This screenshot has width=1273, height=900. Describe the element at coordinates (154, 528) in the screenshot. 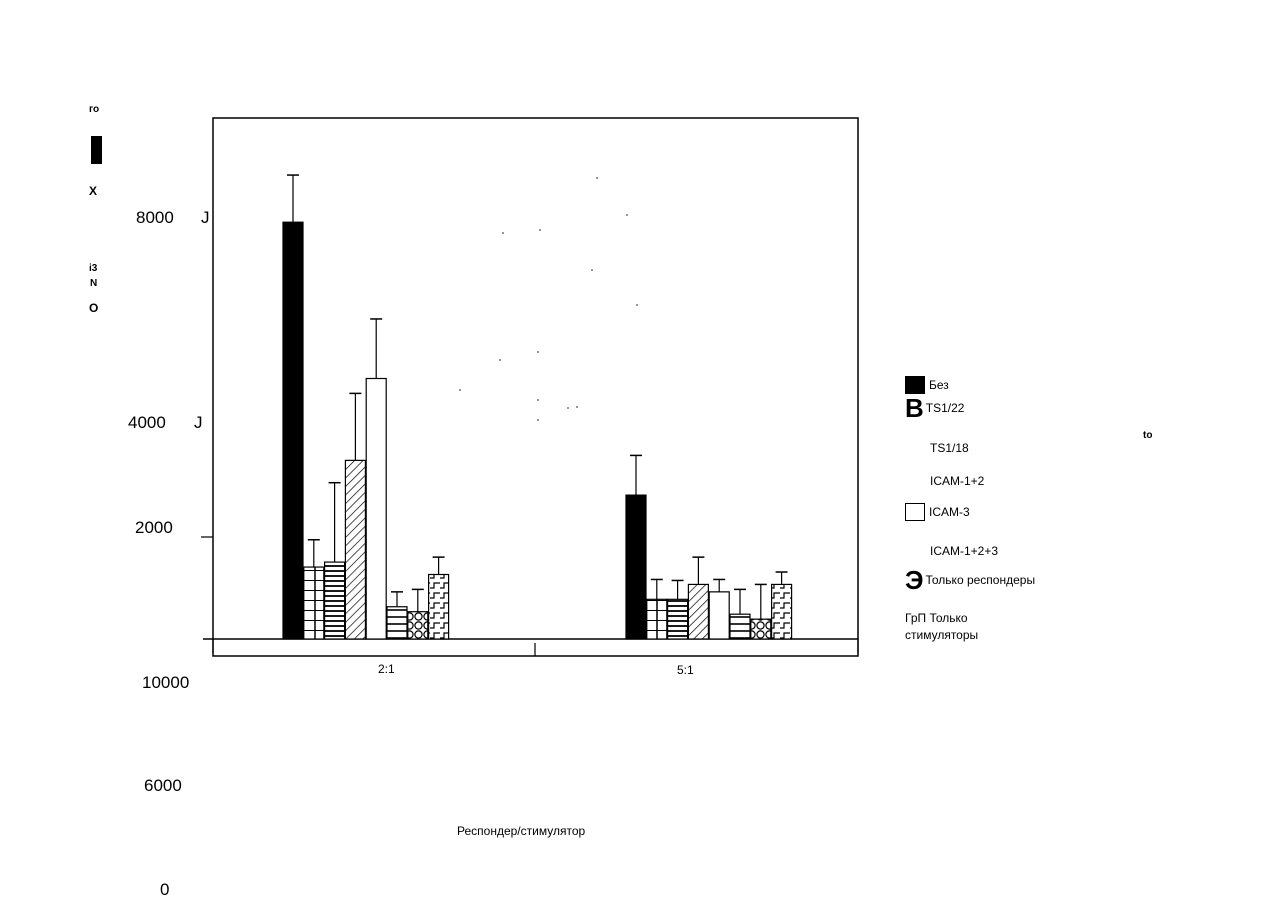

I see `y-tick-label: 2000` at that location.